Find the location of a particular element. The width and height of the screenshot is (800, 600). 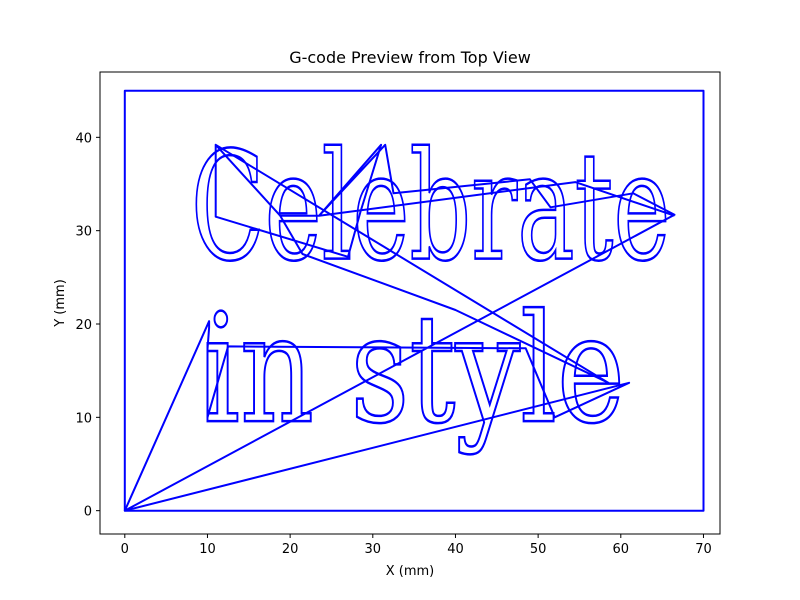

y-axis-label: Y (mm) is located at coordinates (60, 303).